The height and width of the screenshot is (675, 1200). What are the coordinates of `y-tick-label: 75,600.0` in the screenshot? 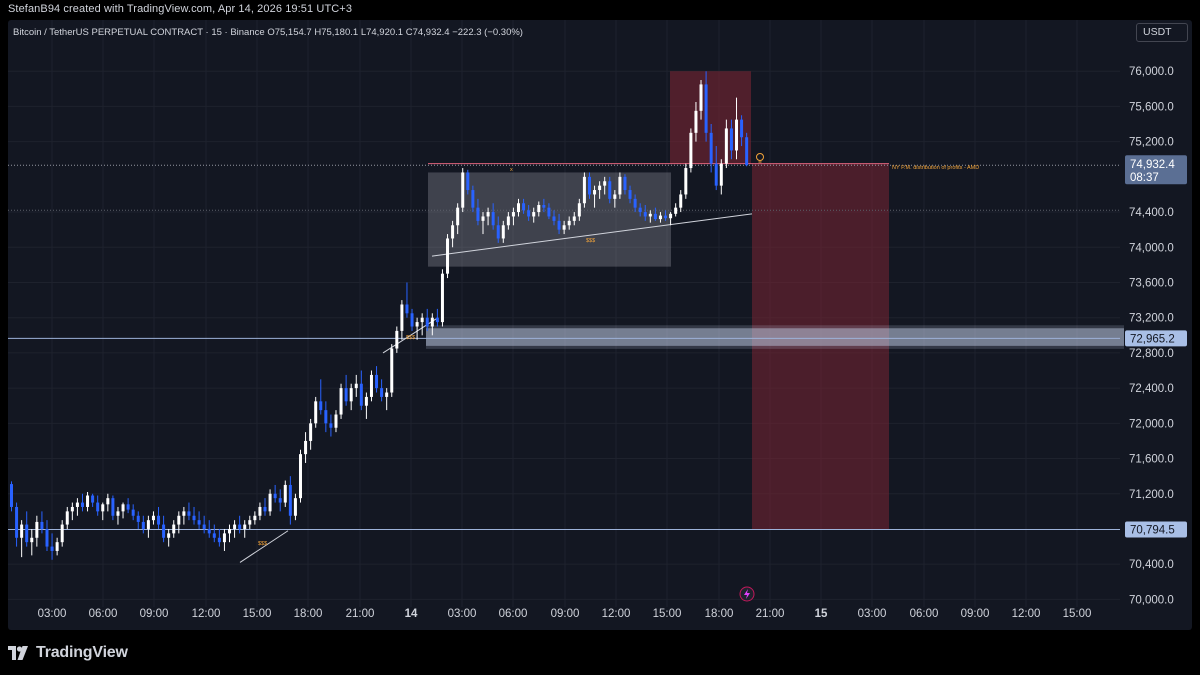 It's located at (1151, 107).